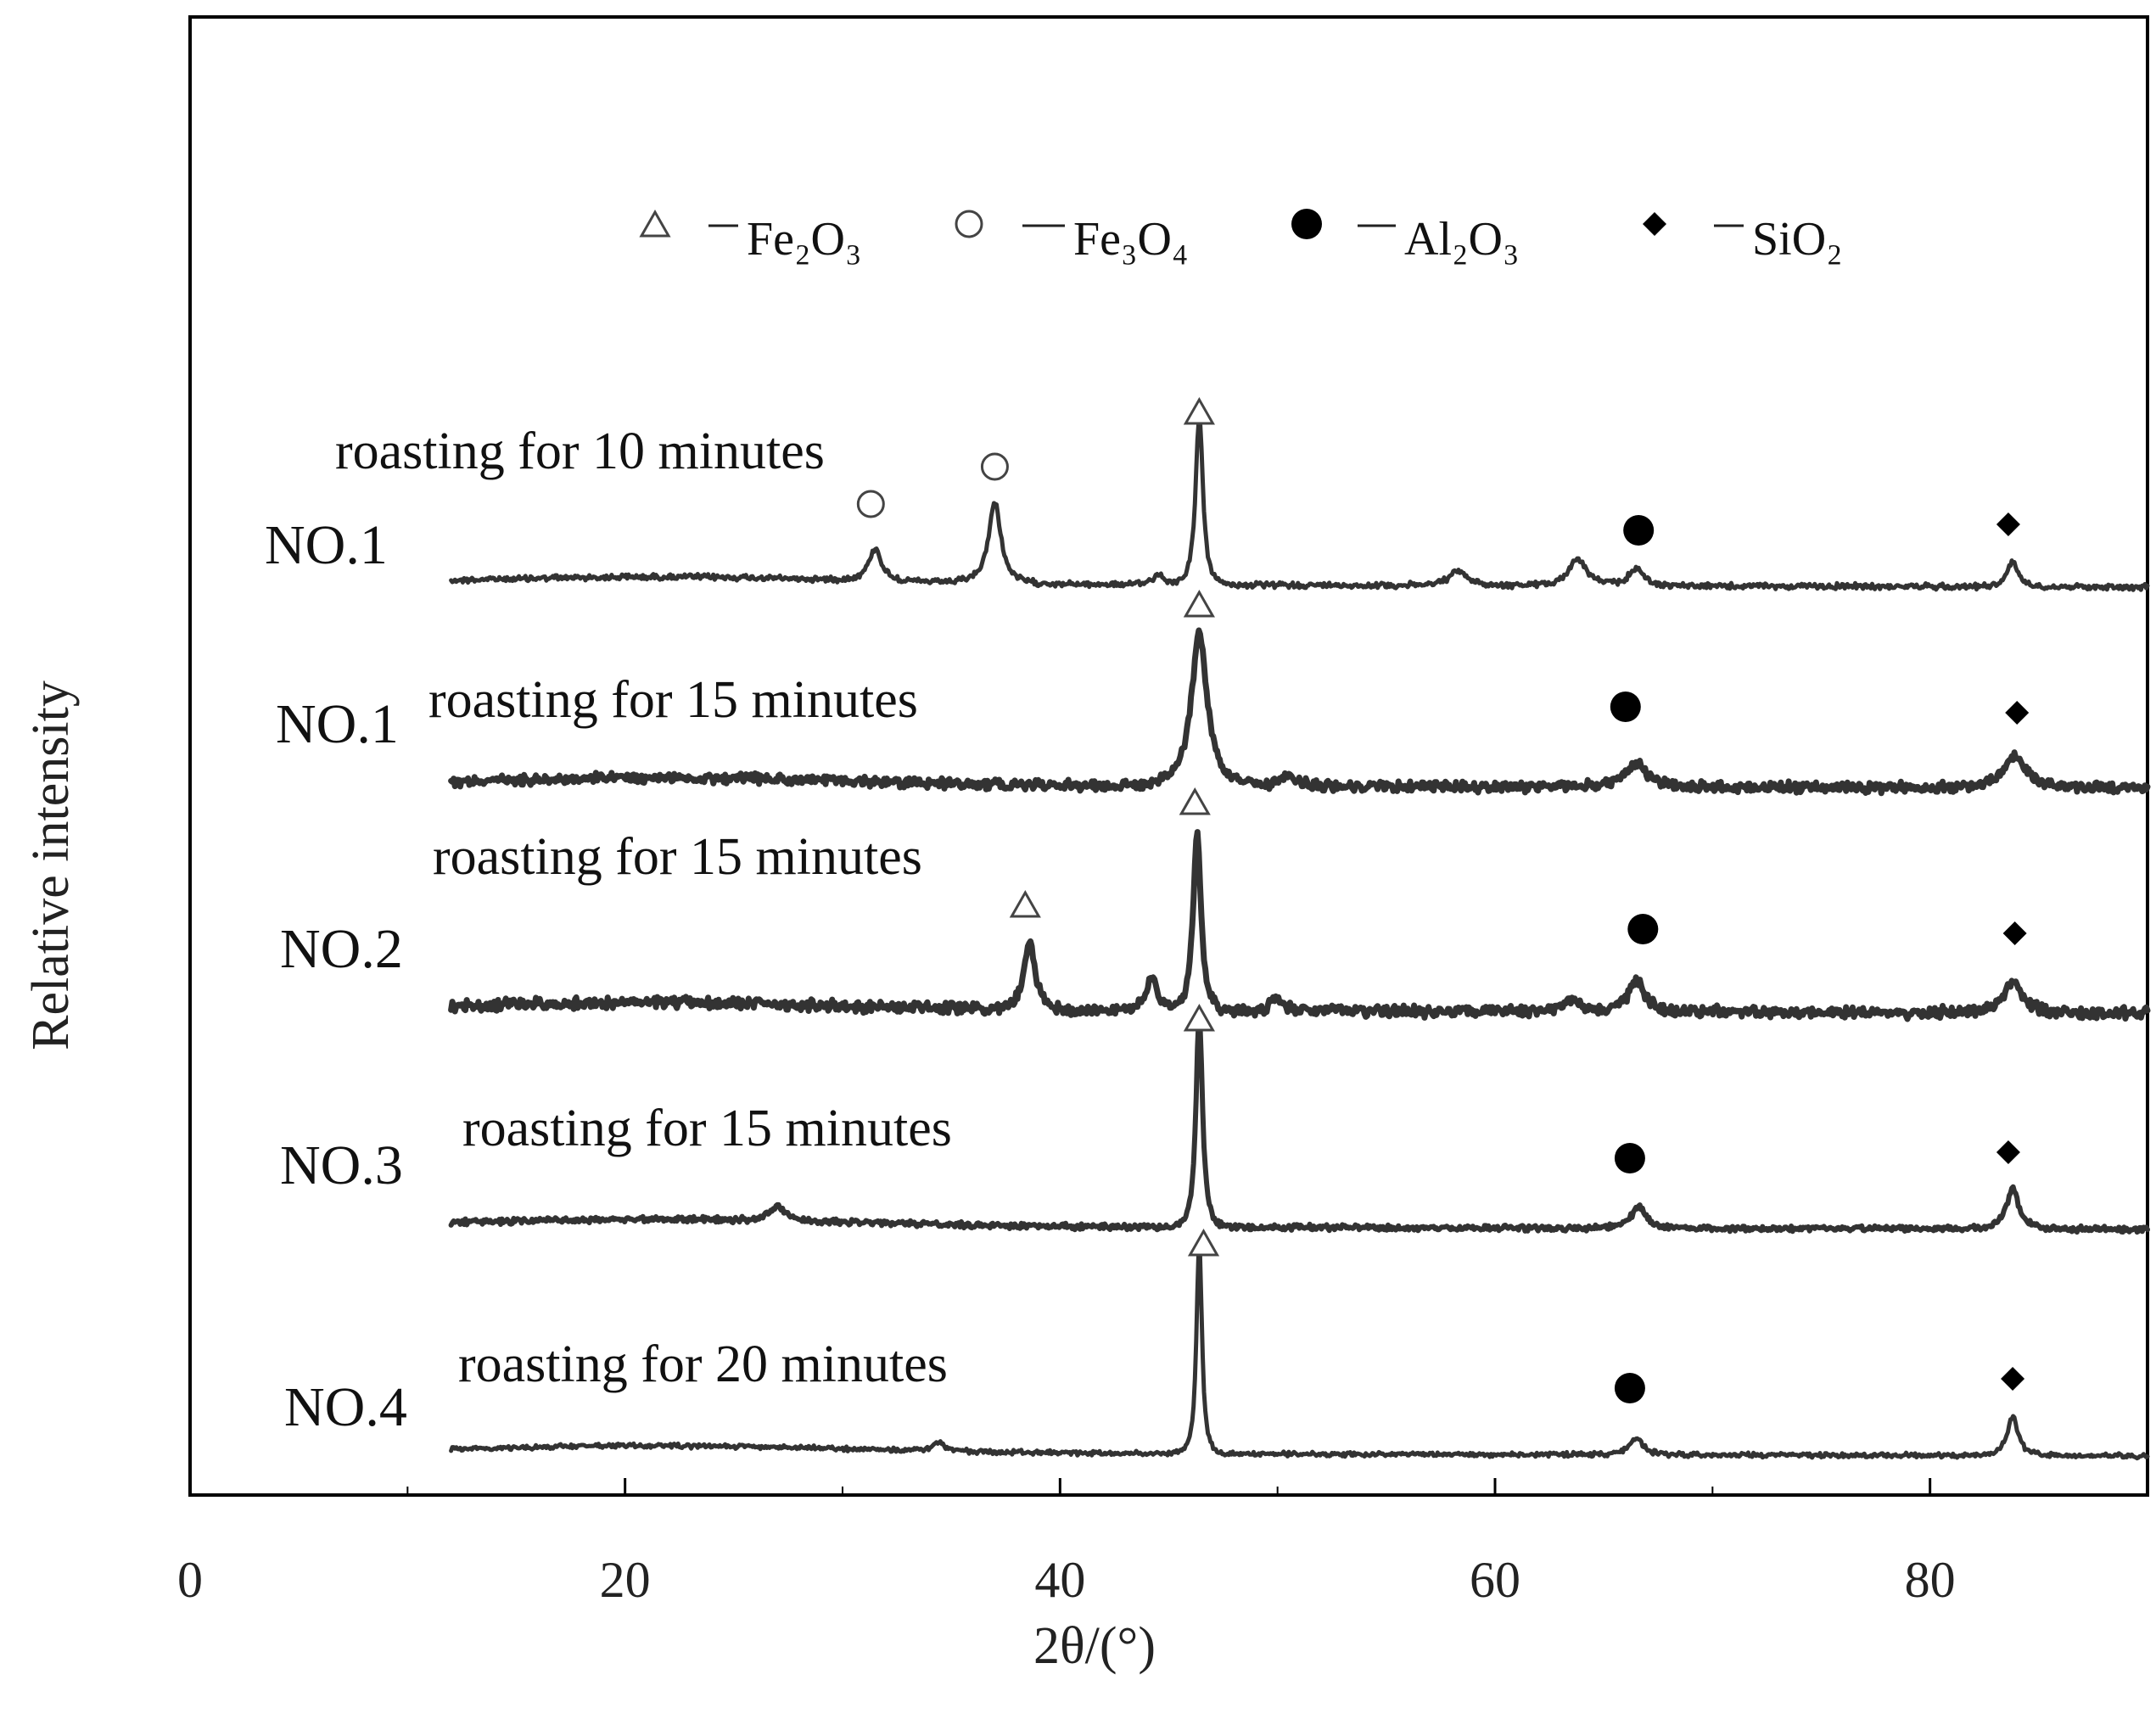 The height and width of the screenshot is (1736, 2156). Describe the element at coordinates (1462, 240) in the screenshot. I see `legend-entry-al2o3-label: Al₂O₃` at that location.